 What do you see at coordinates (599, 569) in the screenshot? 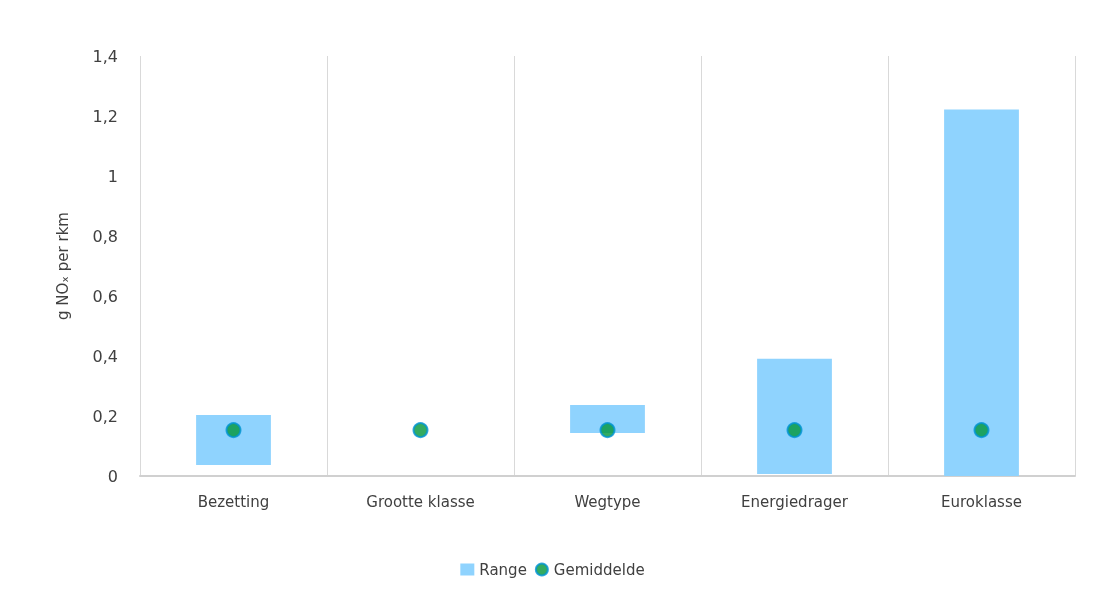
I see `legend-label: Gemiddelde` at bounding box center [599, 569].